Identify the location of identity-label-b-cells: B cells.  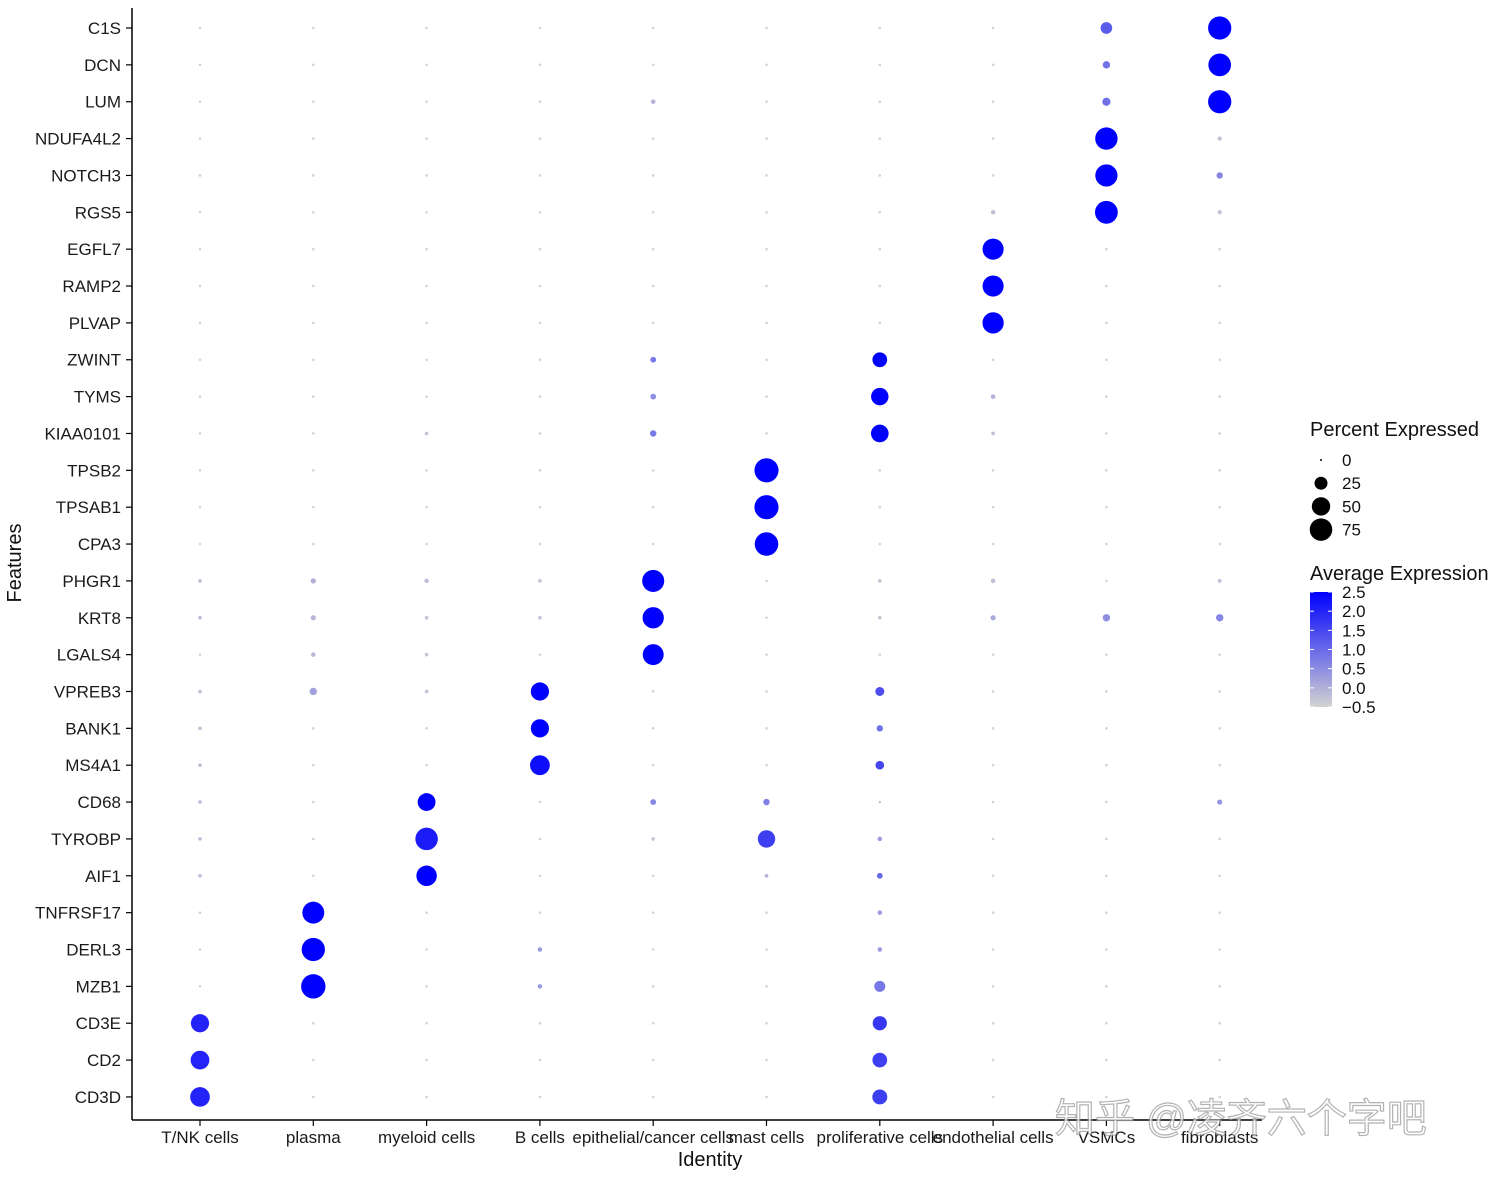
(540, 1137).